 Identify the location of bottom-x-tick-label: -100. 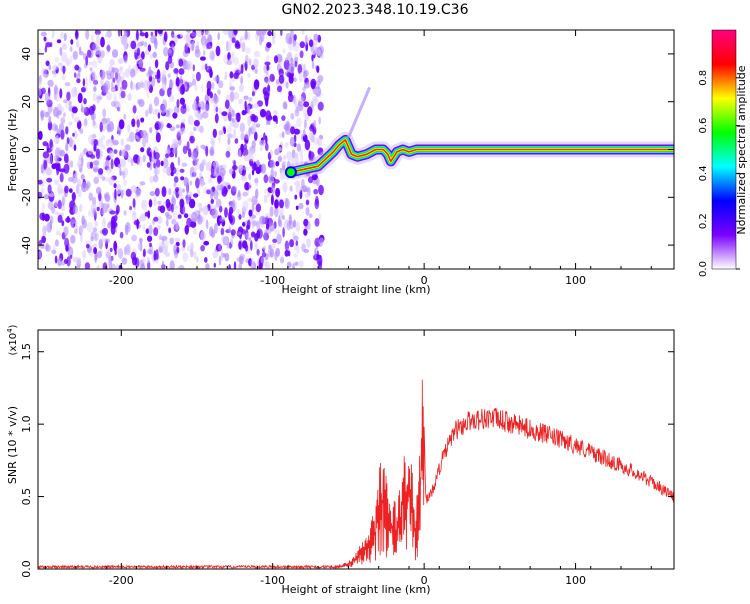
(272, 580).